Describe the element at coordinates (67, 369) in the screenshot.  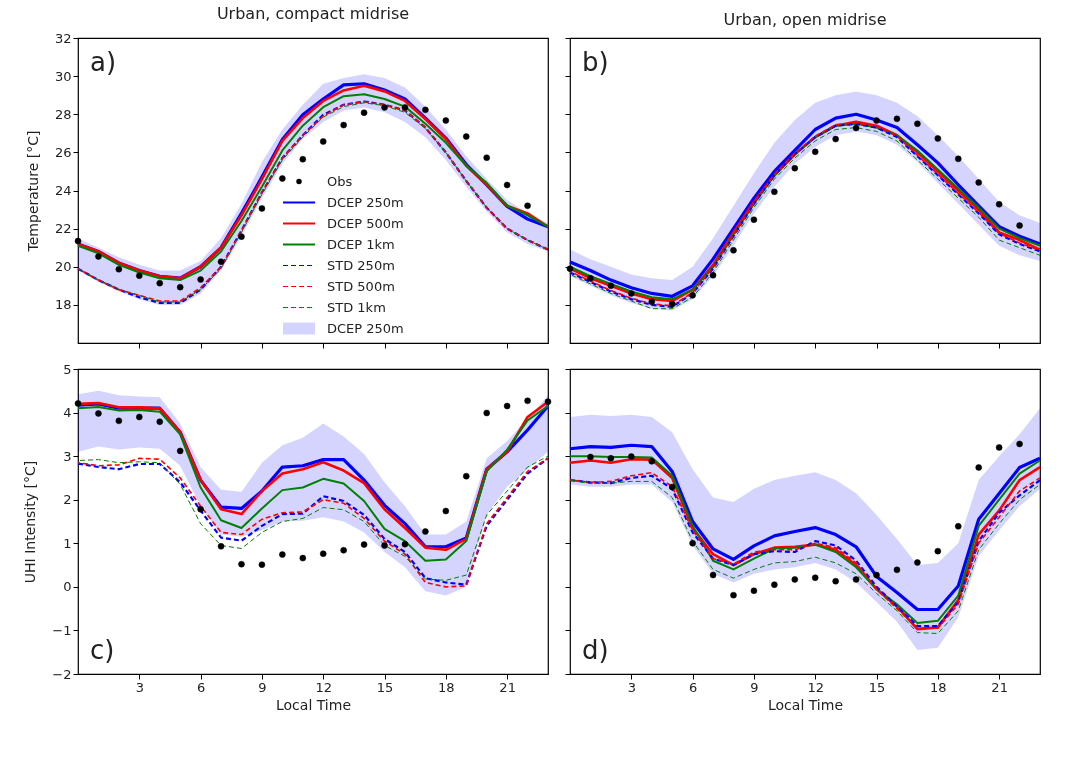
I see `y-tick-label: 5` at that location.